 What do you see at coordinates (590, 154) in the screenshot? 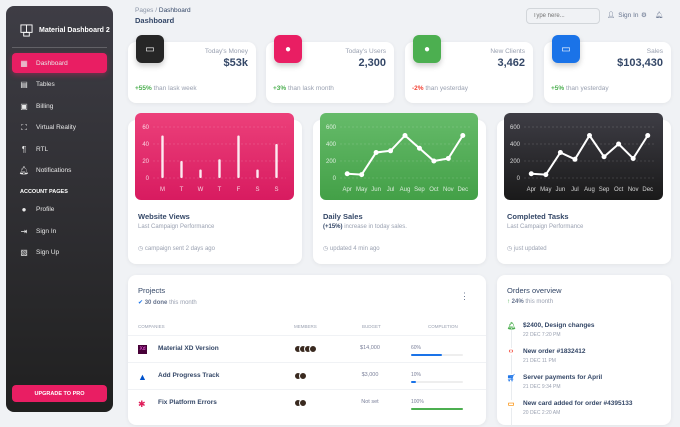
I see `series-line` at bounding box center [590, 154].